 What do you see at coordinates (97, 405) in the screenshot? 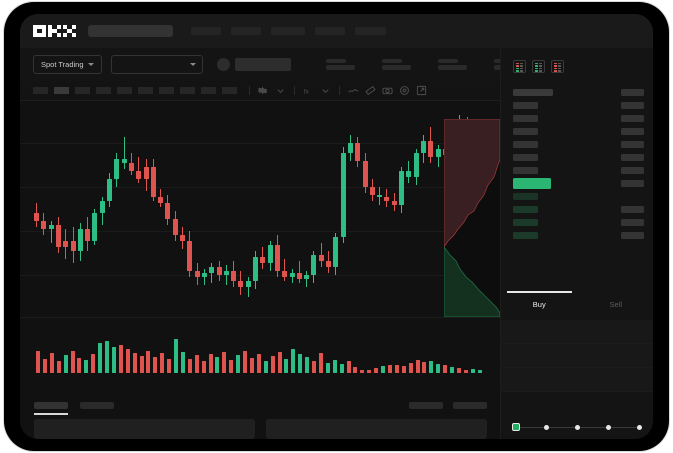
I see `bottom-tab-order-history` at bounding box center [97, 405].